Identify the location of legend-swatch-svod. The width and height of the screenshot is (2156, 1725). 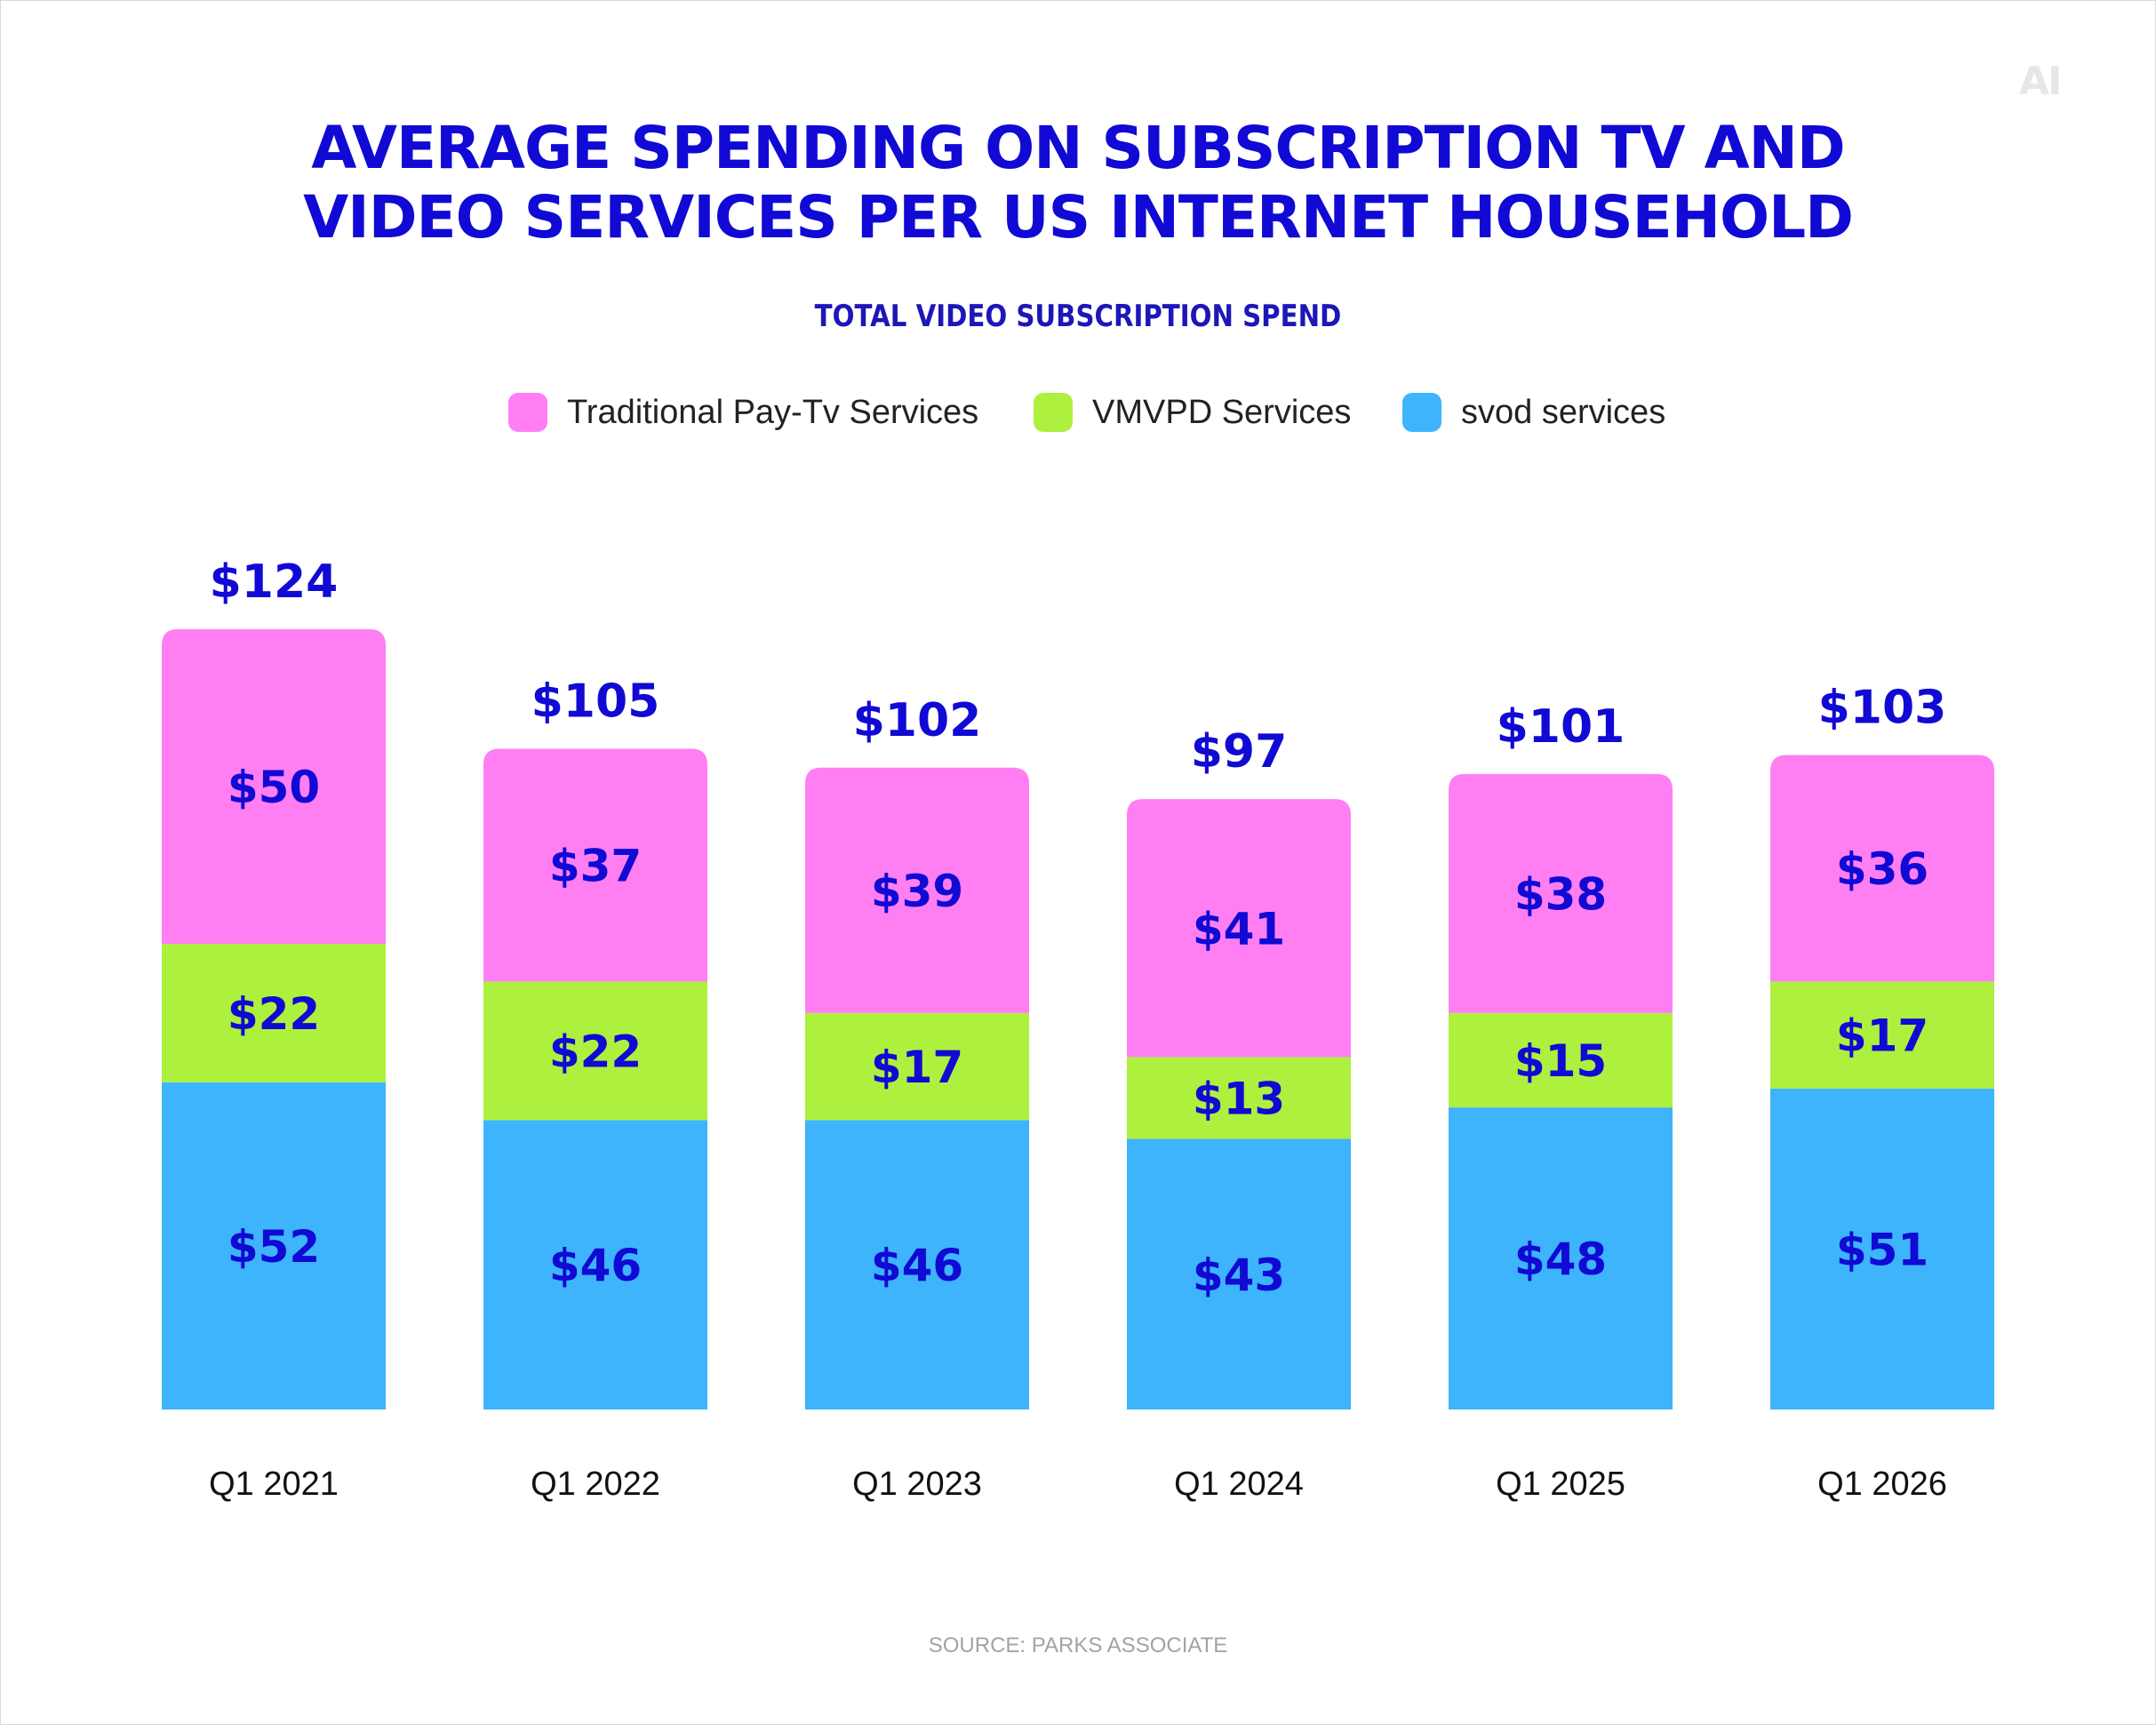
(1421, 412).